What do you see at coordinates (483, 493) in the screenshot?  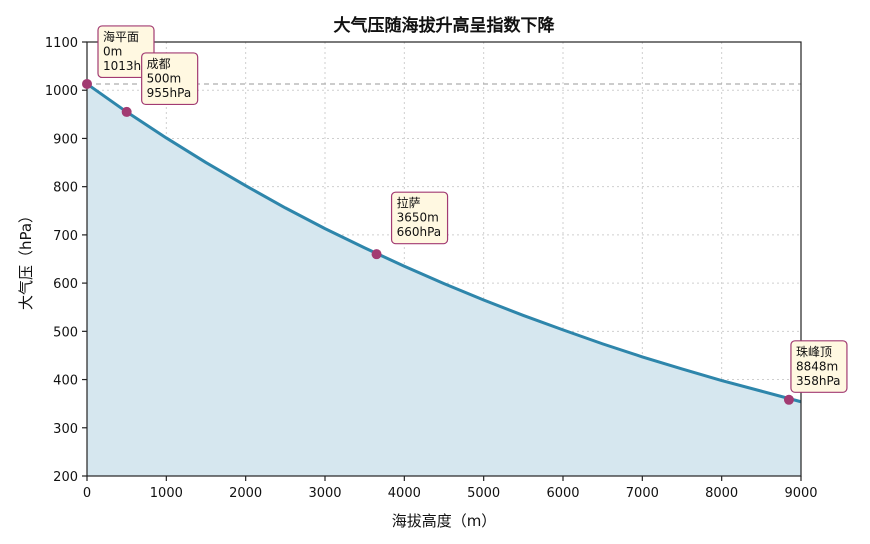 I see `x-tick-label: 5000` at bounding box center [483, 493].